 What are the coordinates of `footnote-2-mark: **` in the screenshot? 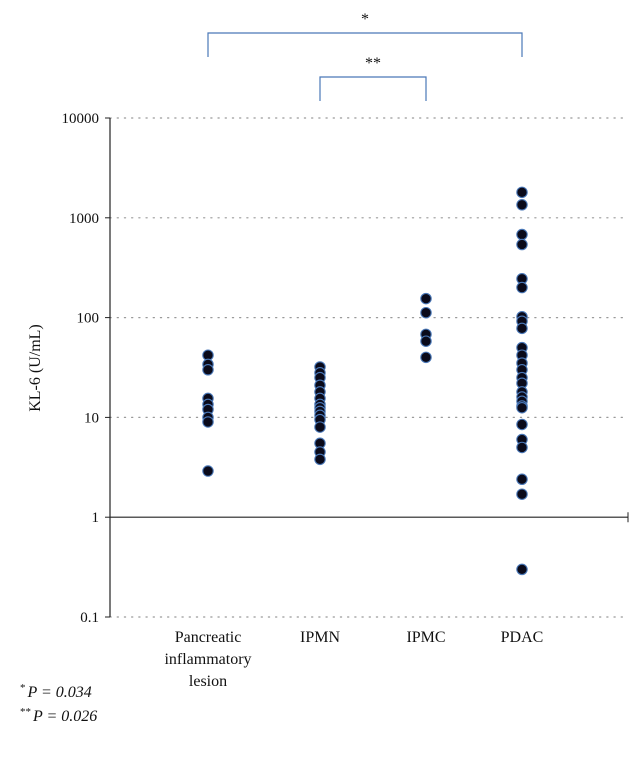 It's located at (25, 712).